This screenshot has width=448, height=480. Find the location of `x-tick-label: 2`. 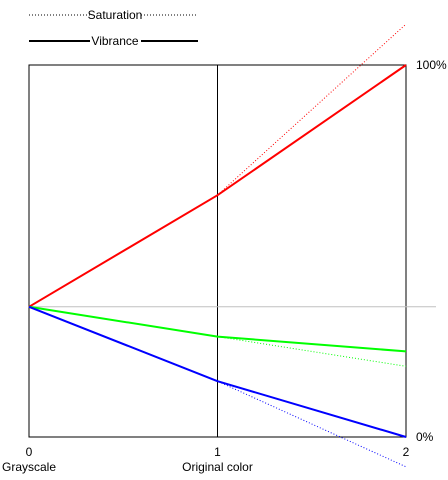

x-tick-label: 2 is located at coordinates (406, 452).